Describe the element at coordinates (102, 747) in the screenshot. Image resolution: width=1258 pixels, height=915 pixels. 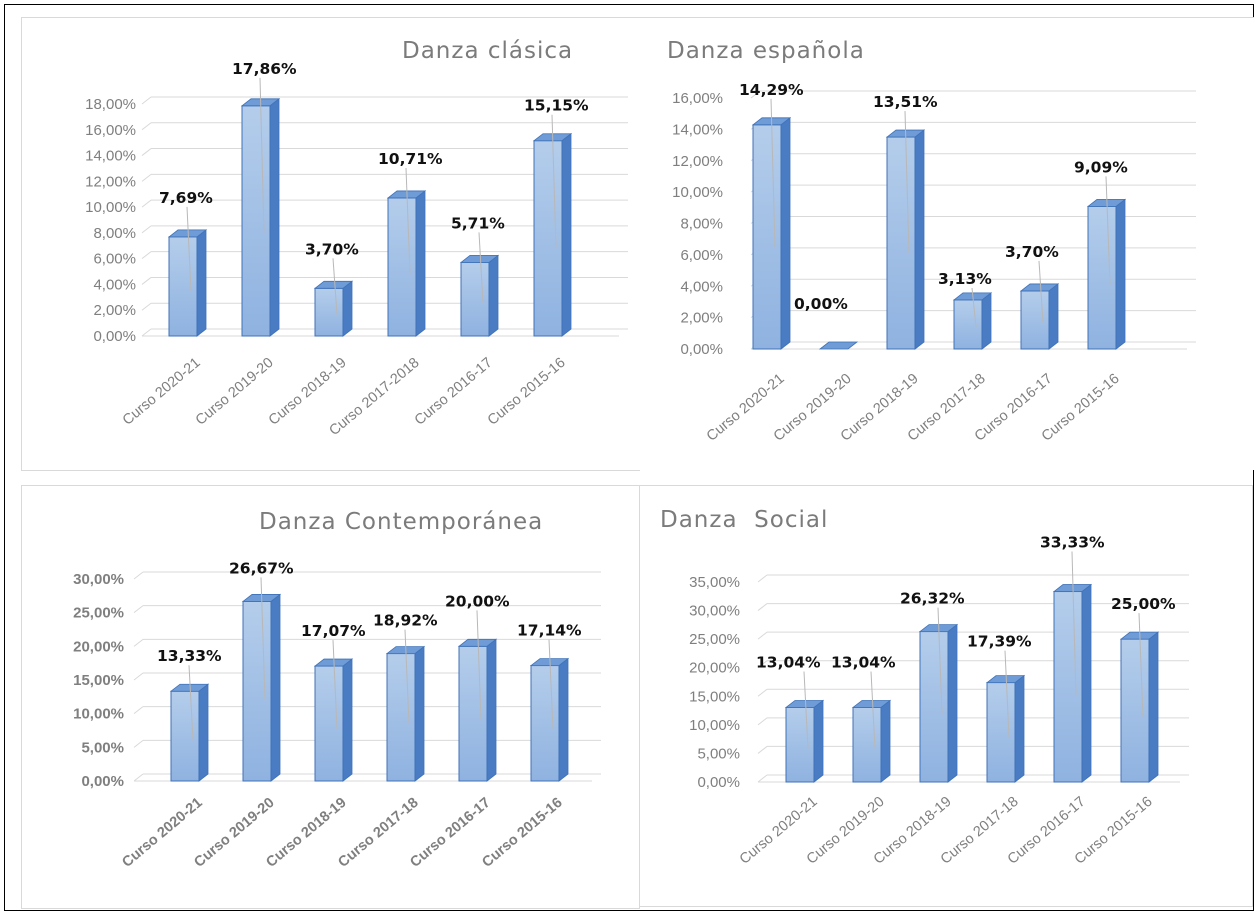
I see `y-tick-label: 5,00%` at that location.